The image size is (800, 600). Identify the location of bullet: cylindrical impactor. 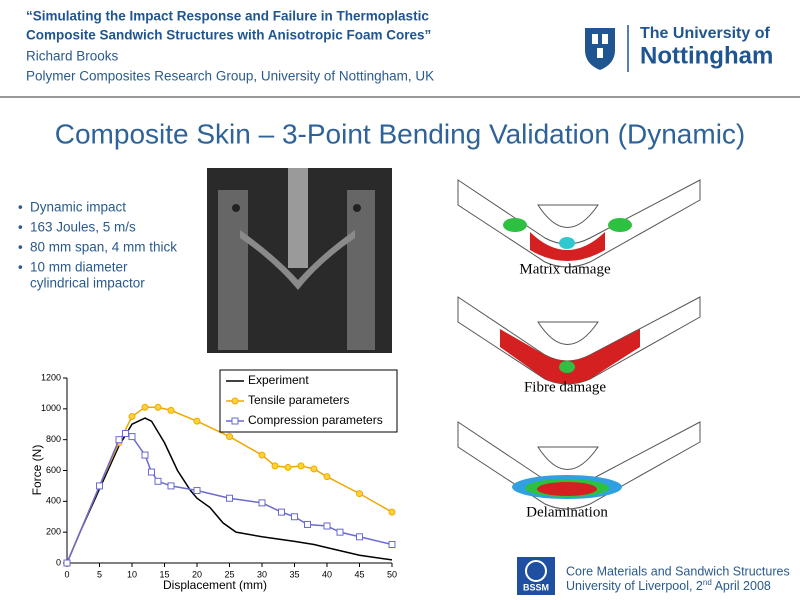
(87, 283).